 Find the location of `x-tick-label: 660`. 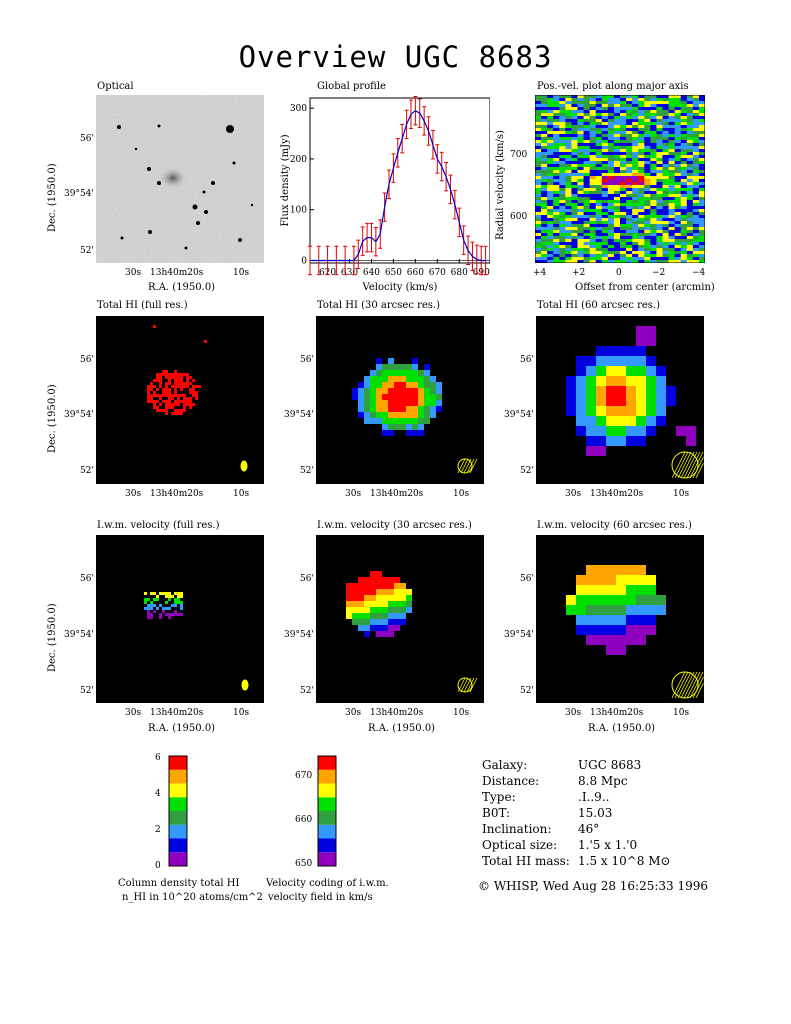

x-tick-label: 660 is located at coordinates (415, 273).